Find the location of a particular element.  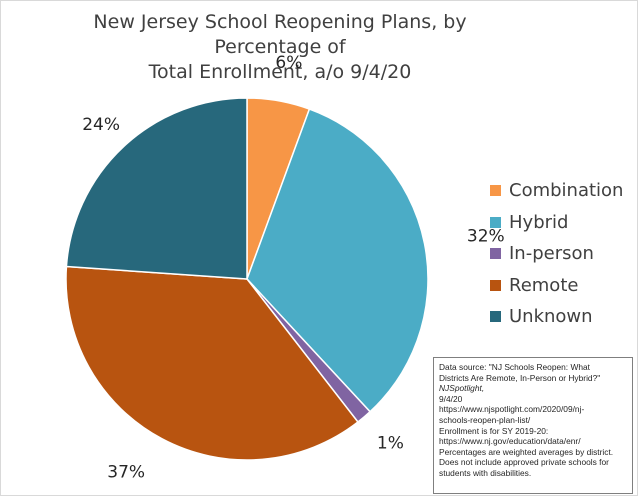

legend-label-remote: Remote is located at coordinates (544, 285).